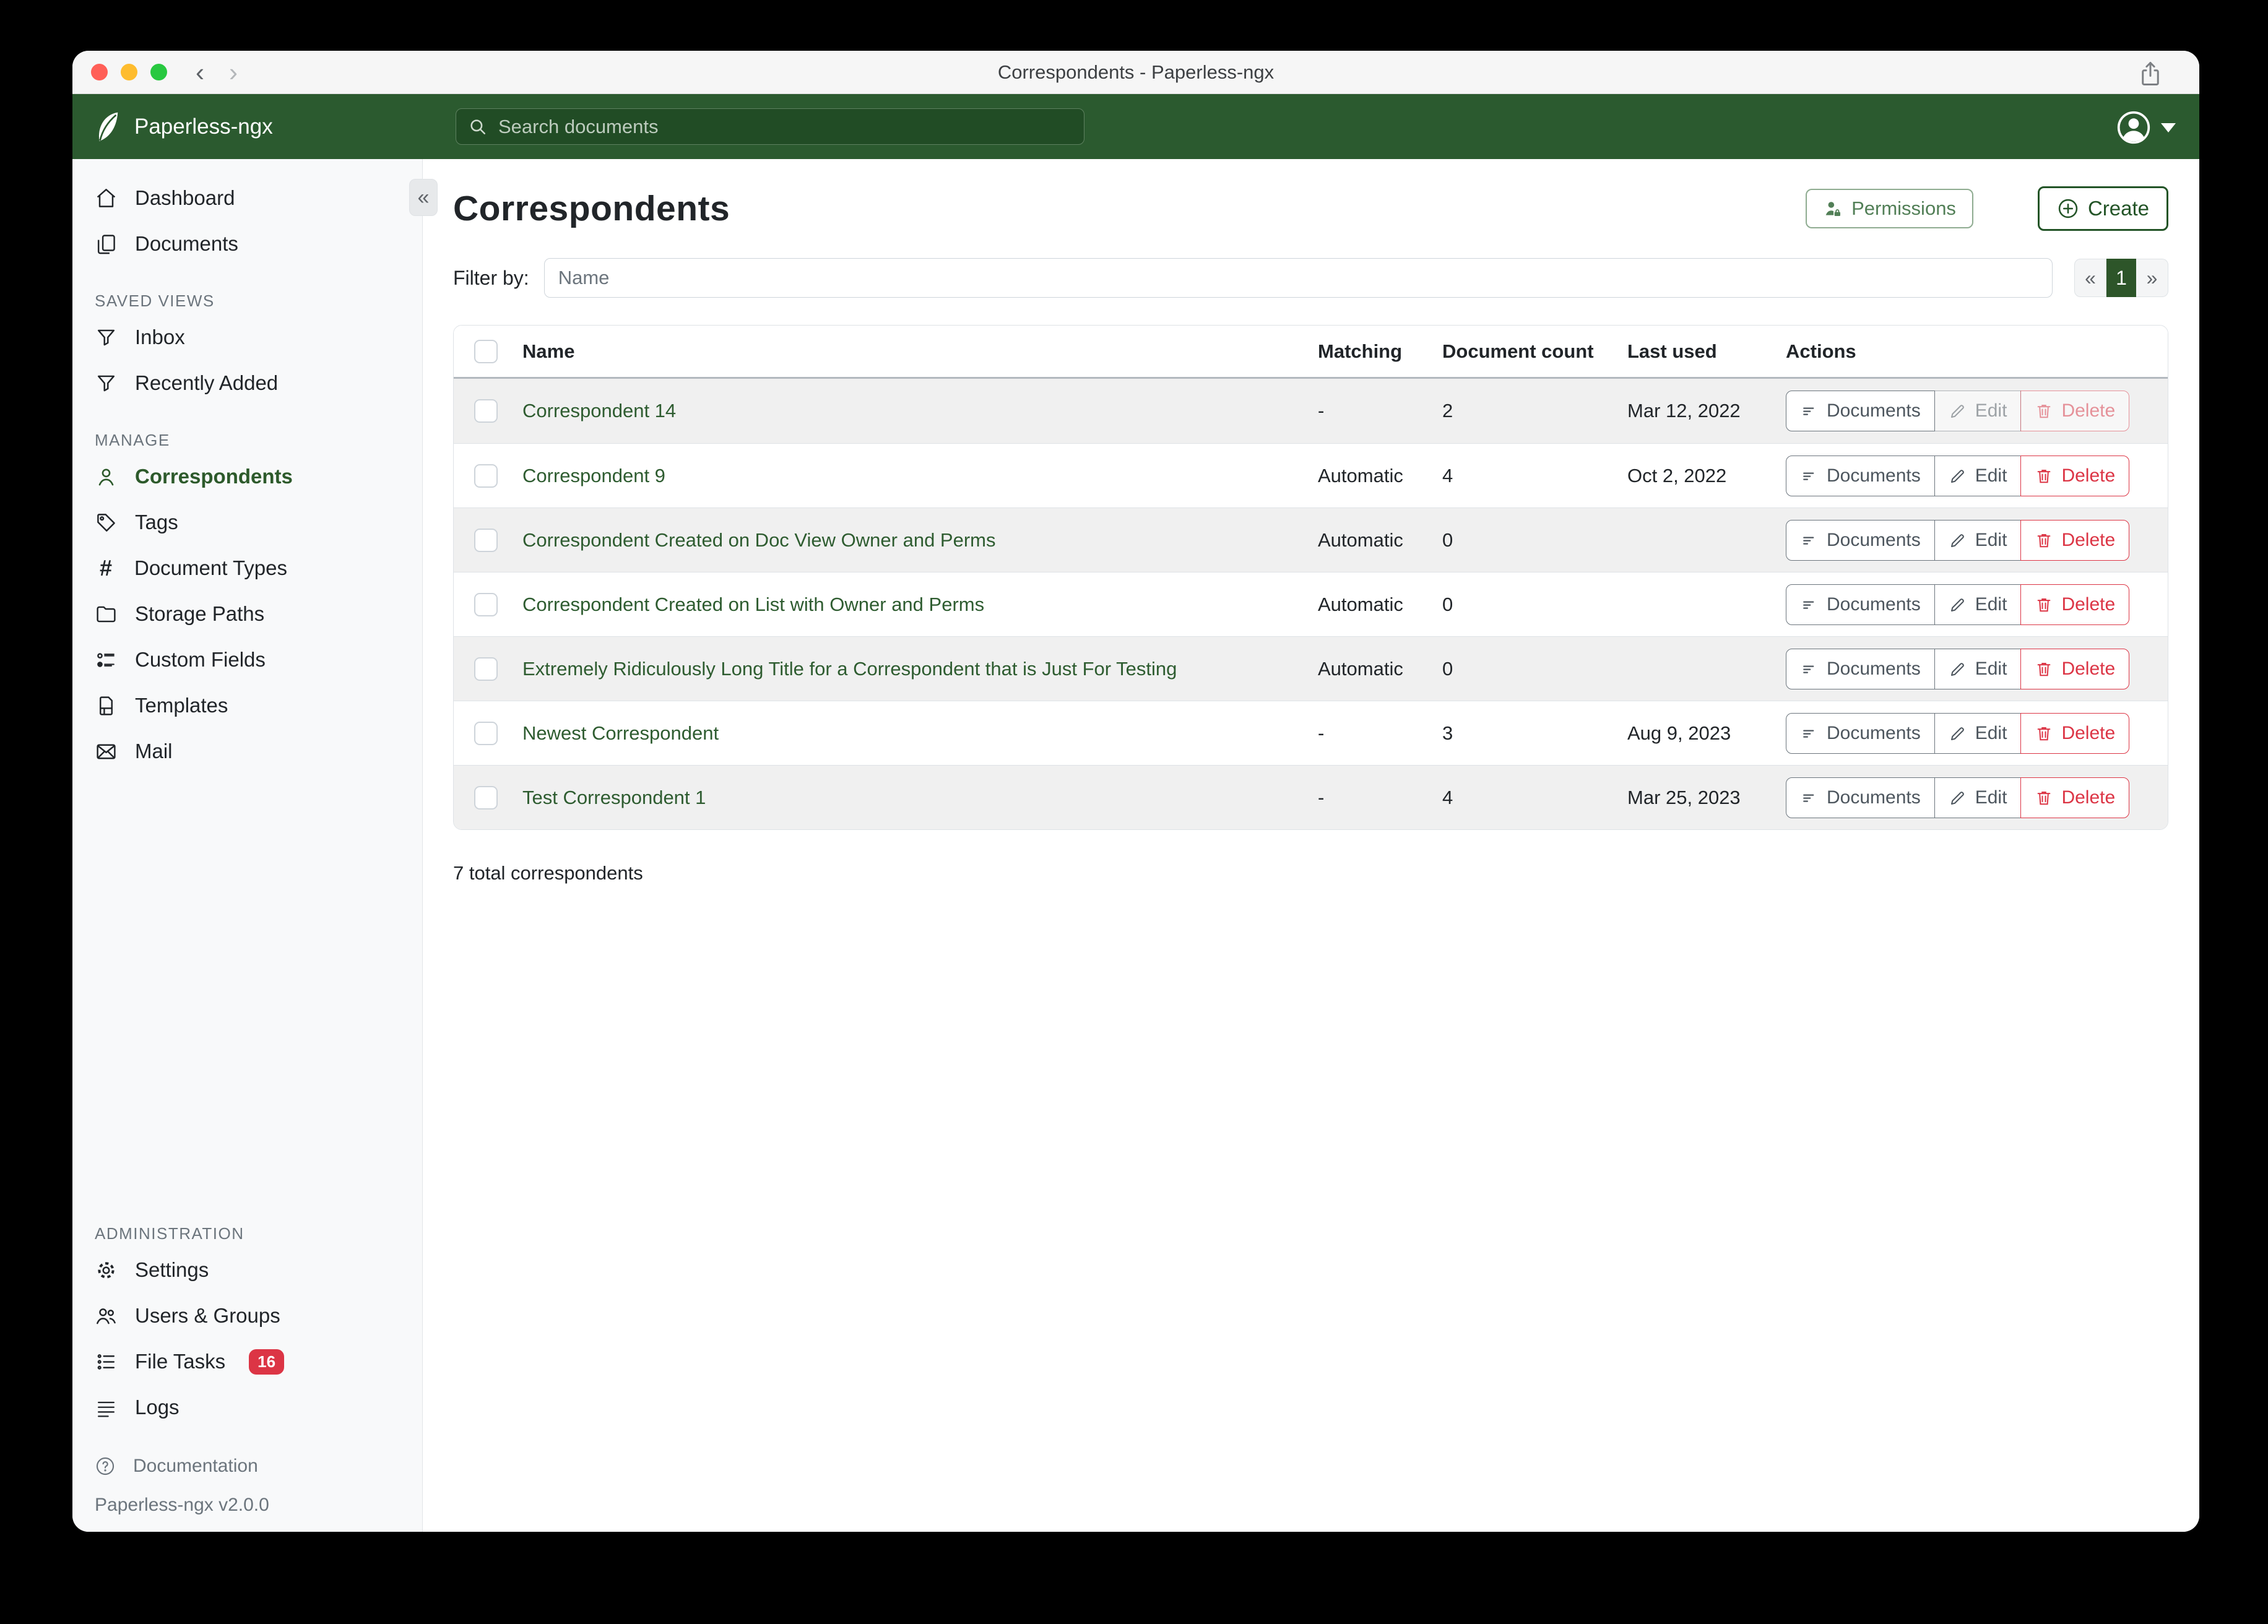 The image size is (2268, 1624). What do you see at coordinates (99, 72) in the screenshot?
I see `close-window-button` at bounding box center [99, 72].